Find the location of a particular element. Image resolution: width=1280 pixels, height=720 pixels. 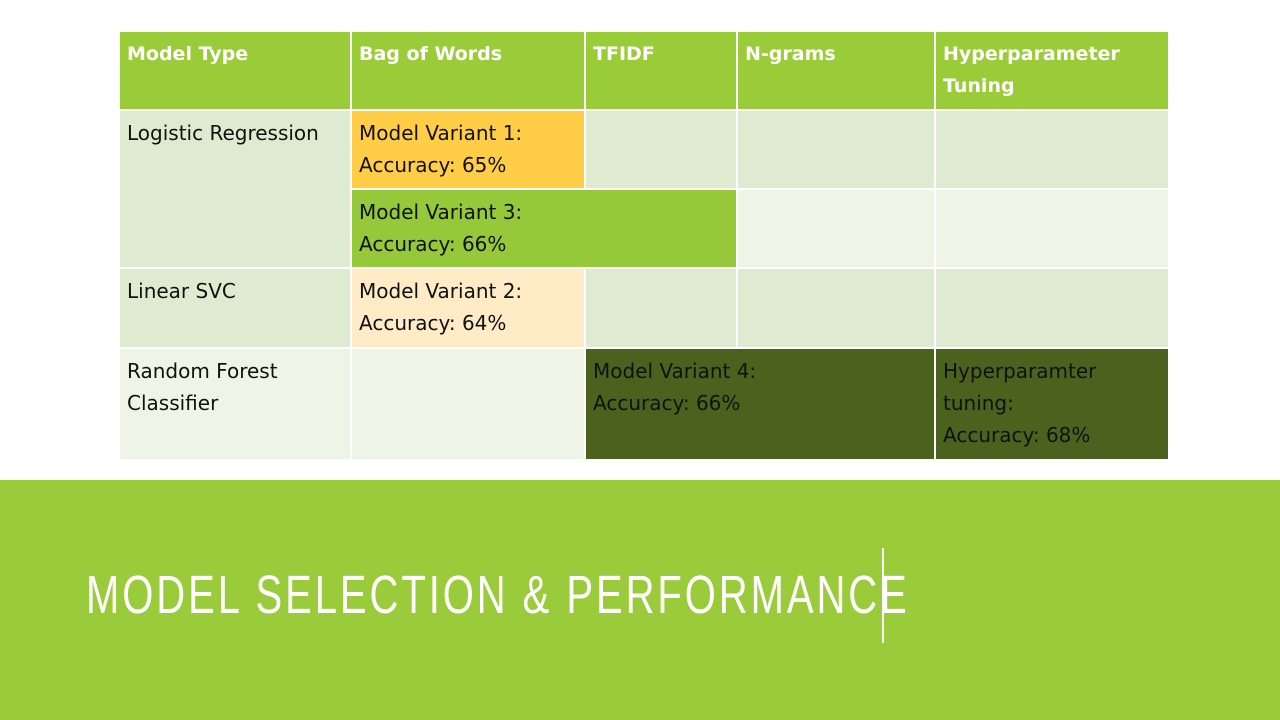

header-model-type: Model Type is located at coordinates (235, 70).